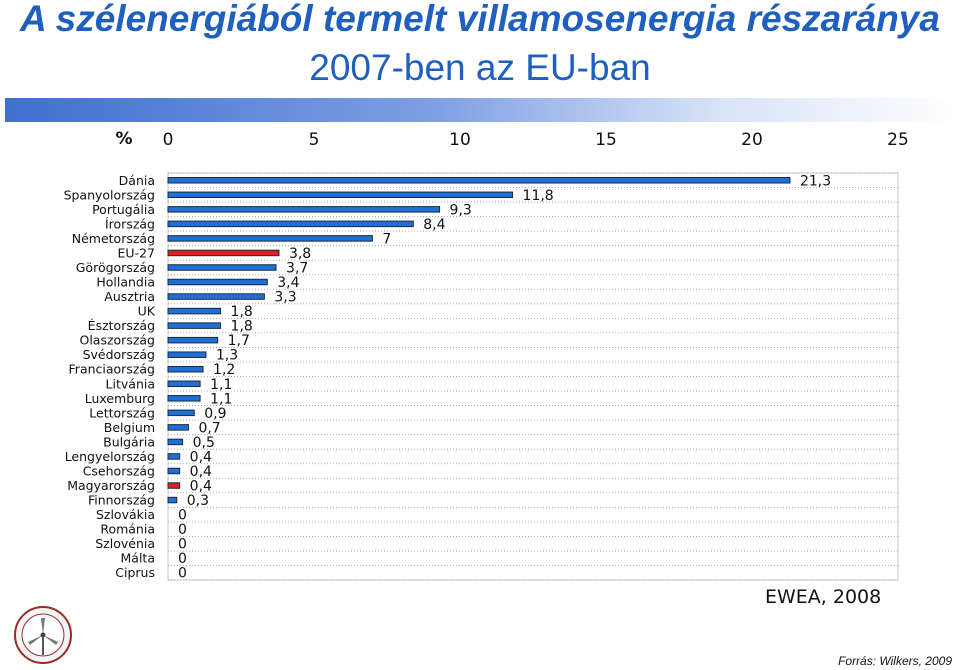  I want to click on accent-bar, so click(482, 110).